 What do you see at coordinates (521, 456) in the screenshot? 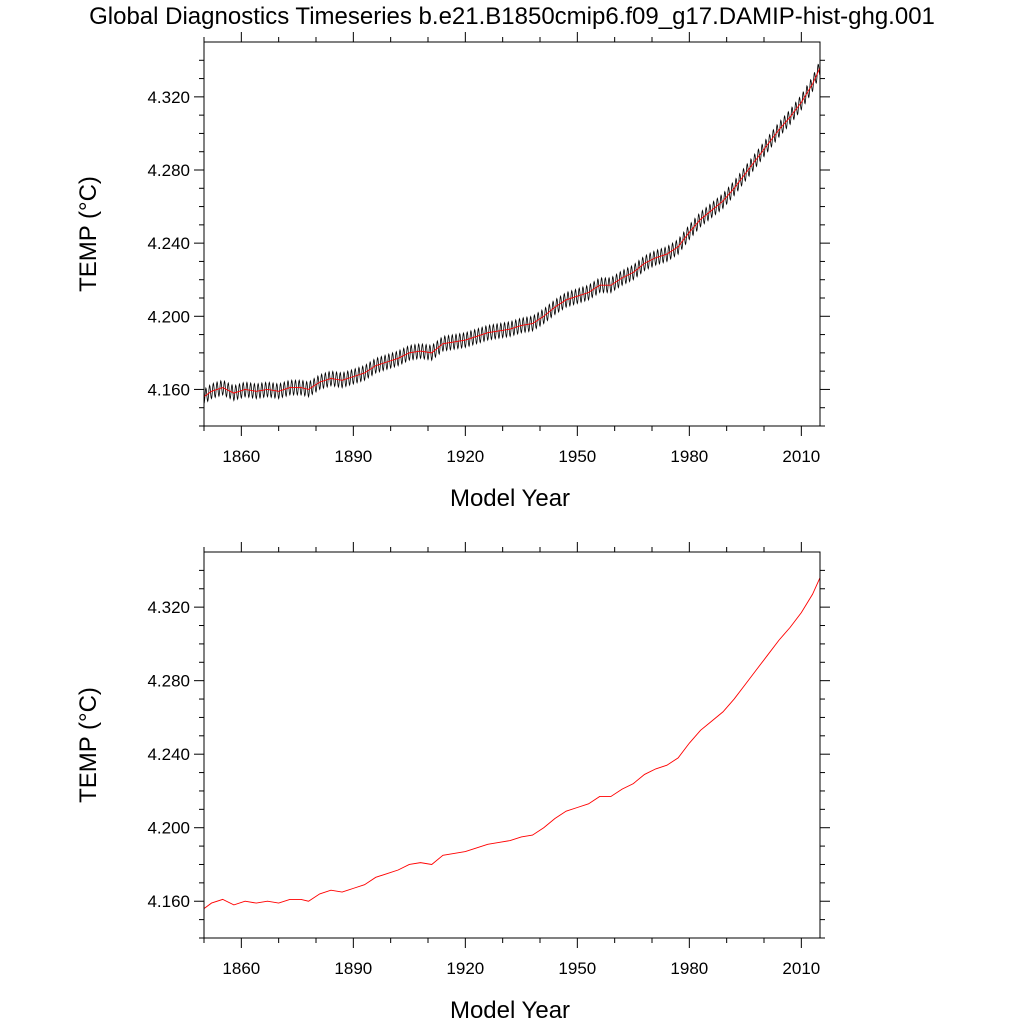
I see `top-panel-x-tick-labels: 1860 1890 1920 1950 1980 2010` at bounding box center [521, 456].